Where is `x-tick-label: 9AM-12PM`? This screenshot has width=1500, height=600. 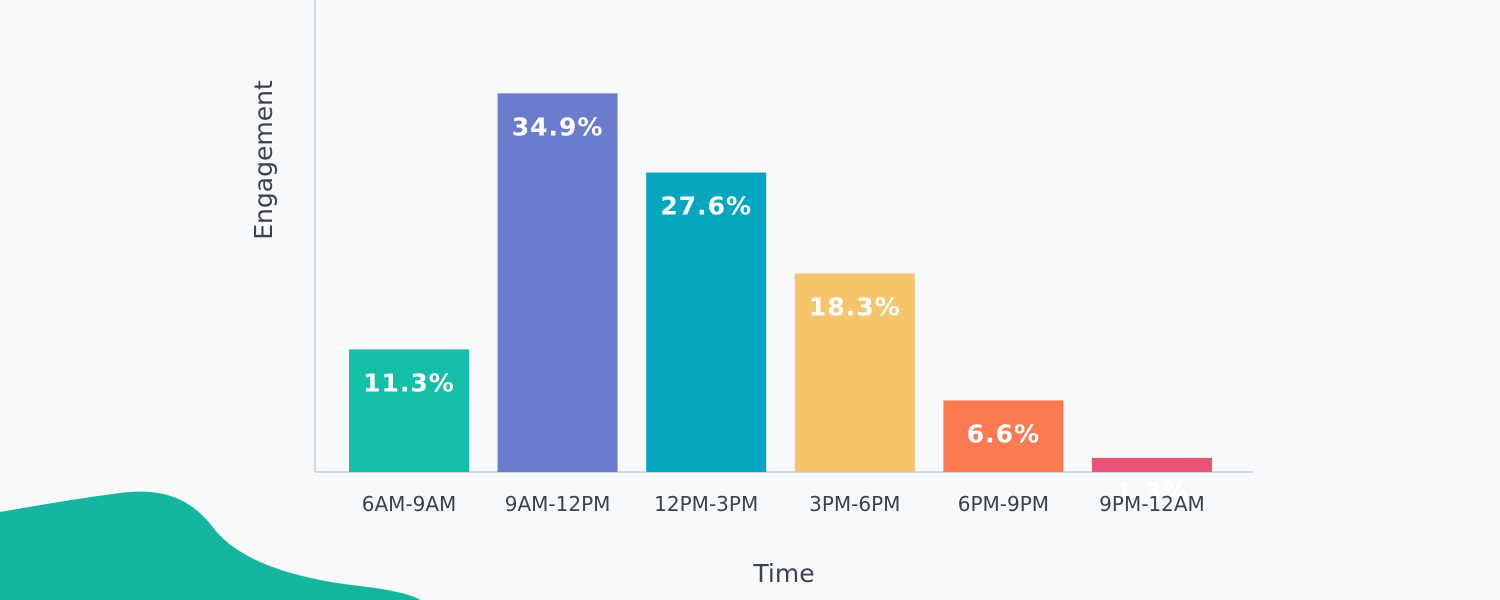 x-tick-label: 9AM-12PM is located at coordinates (558, 504).